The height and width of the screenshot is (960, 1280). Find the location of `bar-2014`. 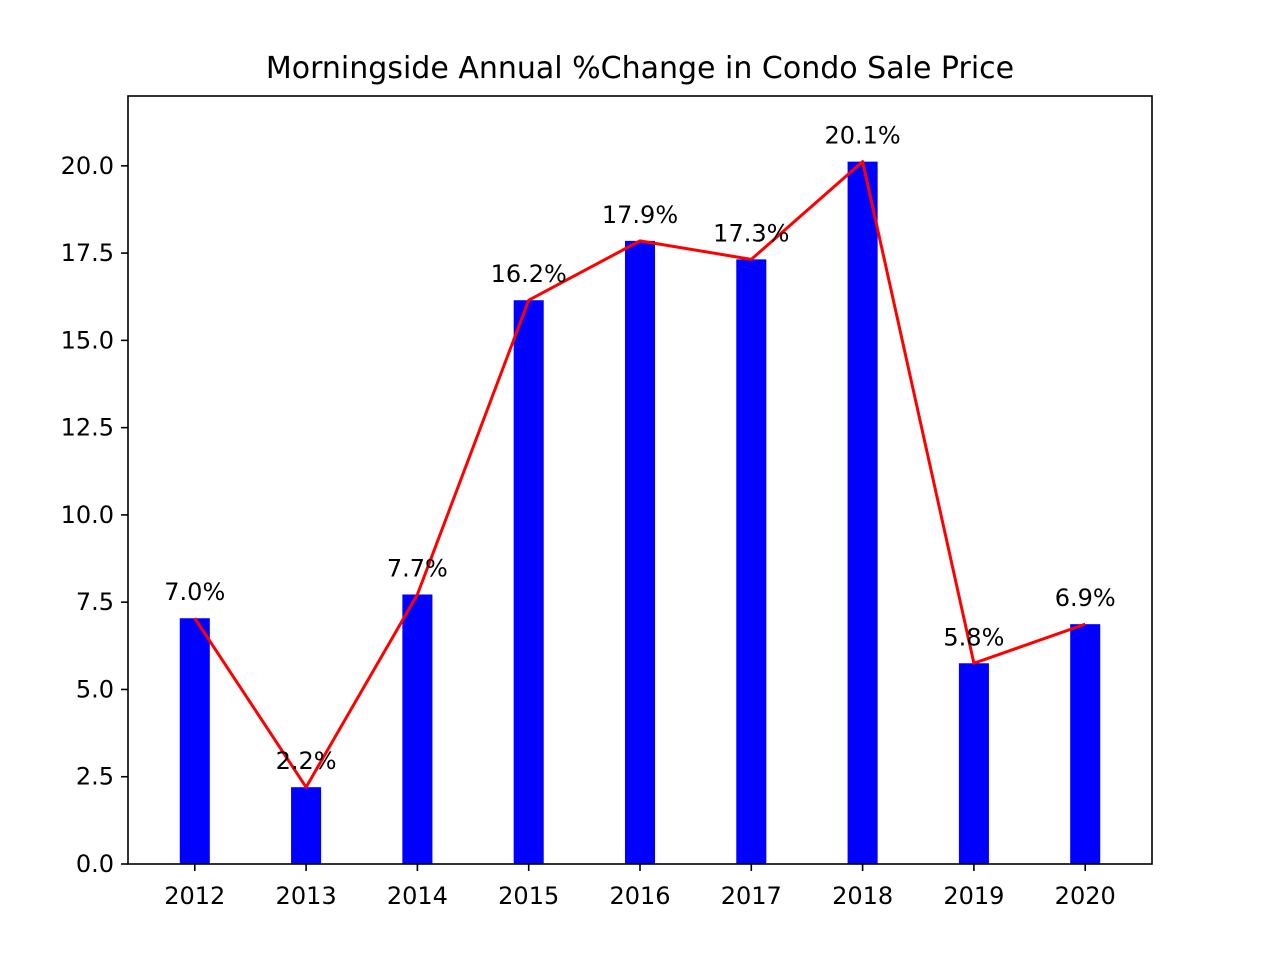

bar-2014 is located at coordinates (417, 729).